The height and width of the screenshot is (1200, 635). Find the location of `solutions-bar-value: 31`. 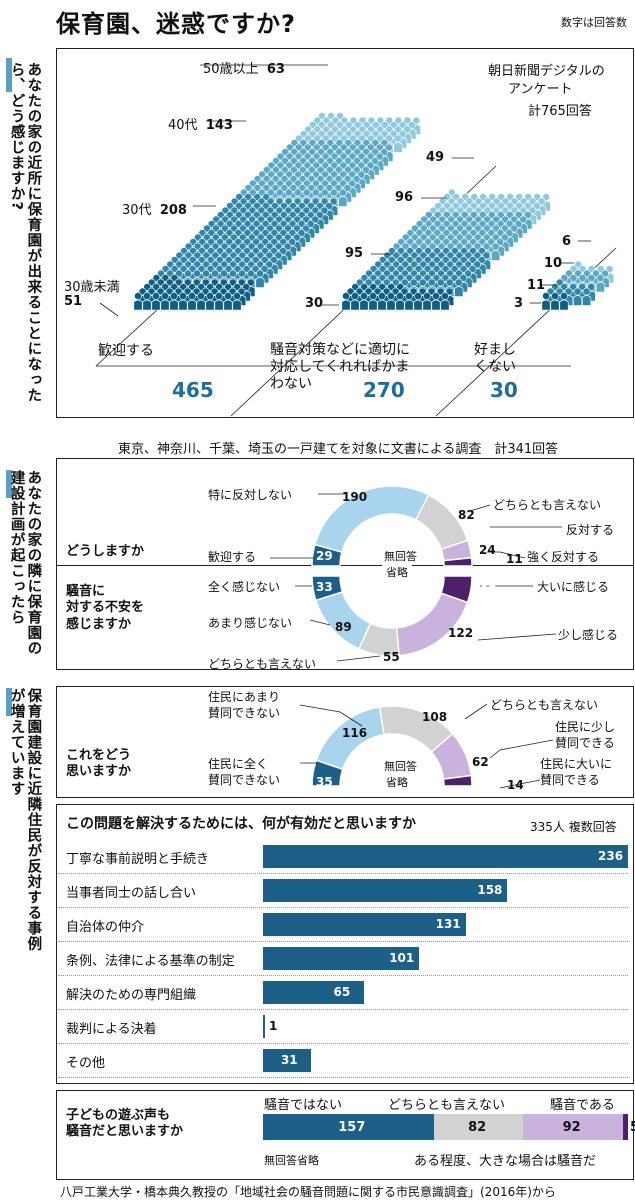

solutions-bar-value: 31 is located at coordinates (289, 1060).